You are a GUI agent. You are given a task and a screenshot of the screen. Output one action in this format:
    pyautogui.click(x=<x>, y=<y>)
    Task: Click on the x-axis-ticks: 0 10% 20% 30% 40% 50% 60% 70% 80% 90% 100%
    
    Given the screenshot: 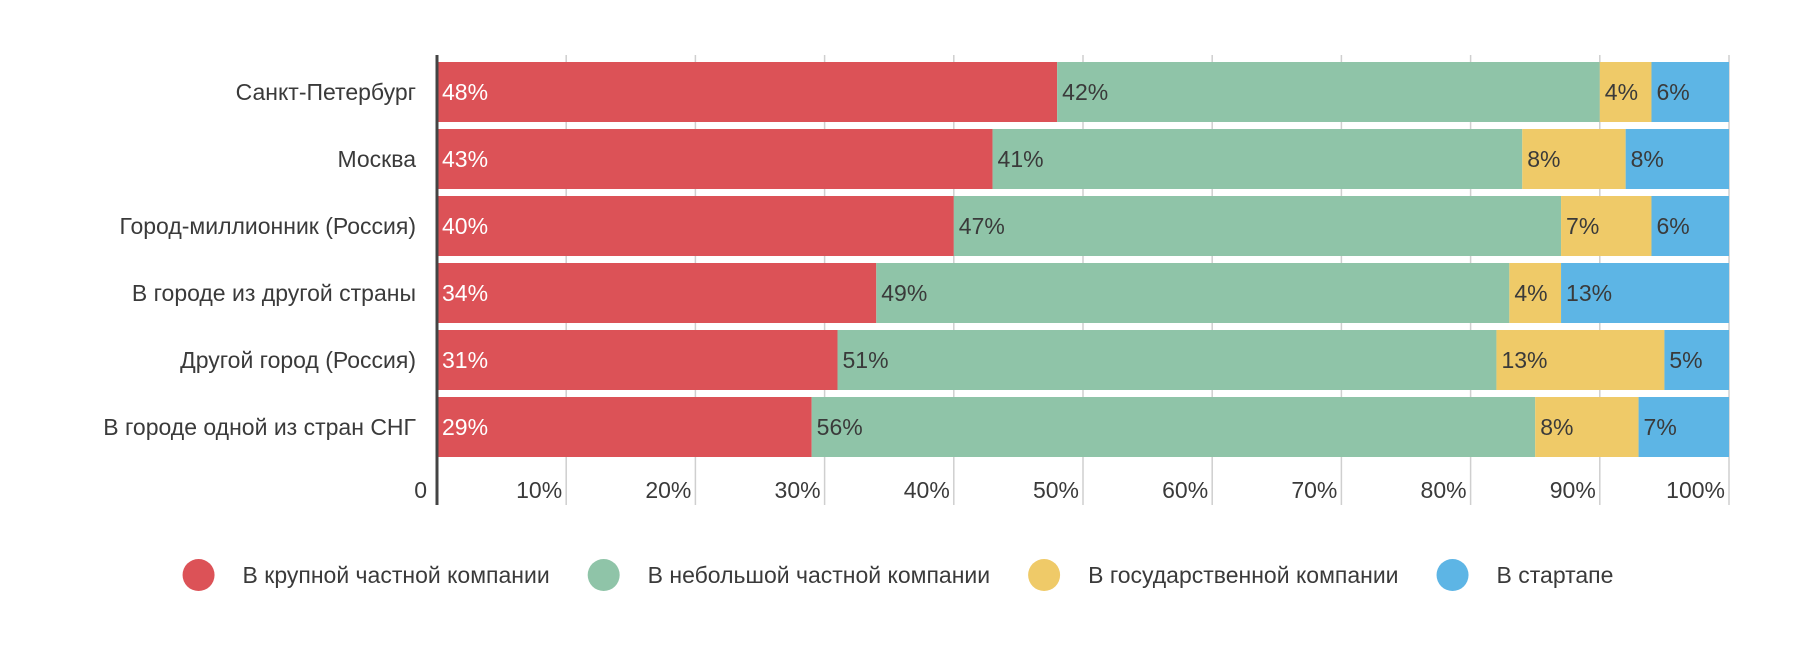 What is the action you would take?
    pyautogui.click(x=1069, y=490)
    